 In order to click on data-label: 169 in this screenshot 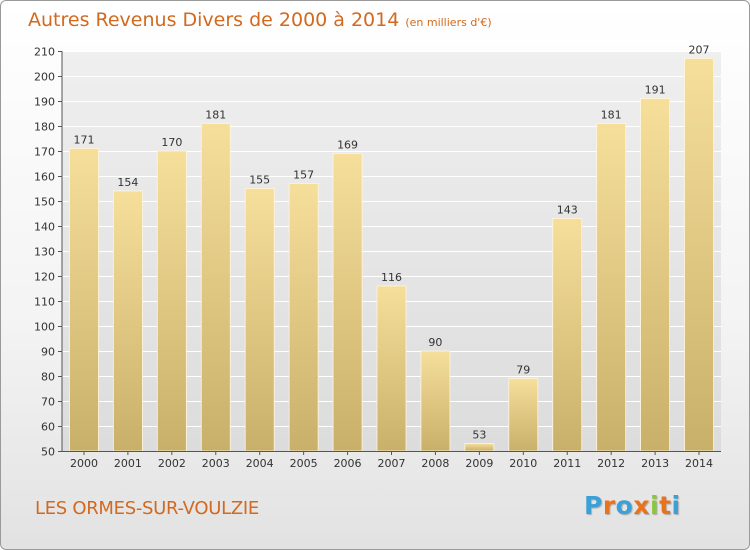, I will do `click(347, 145)`.